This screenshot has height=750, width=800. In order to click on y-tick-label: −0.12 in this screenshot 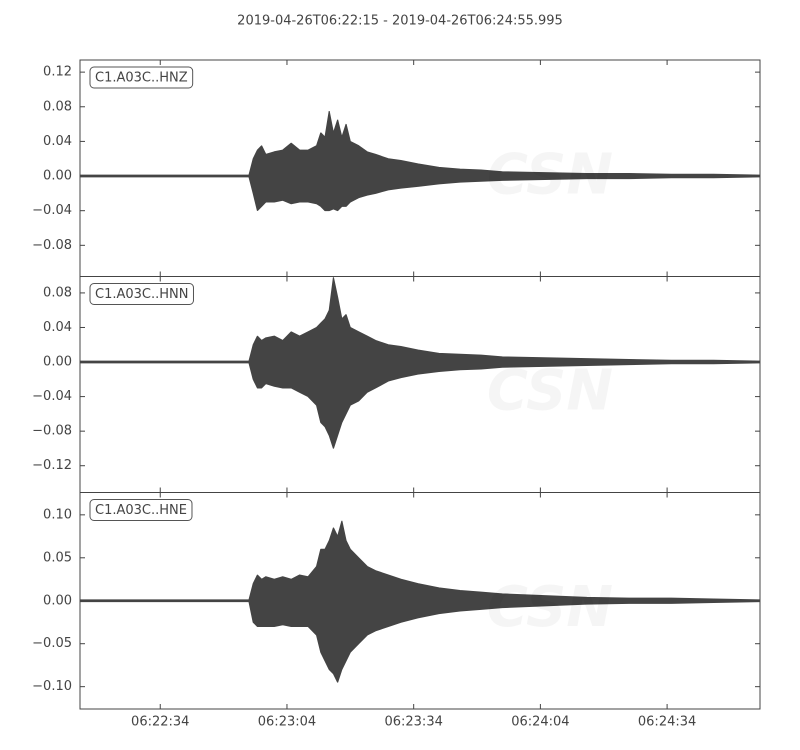, I will do `click(52, 465)`.